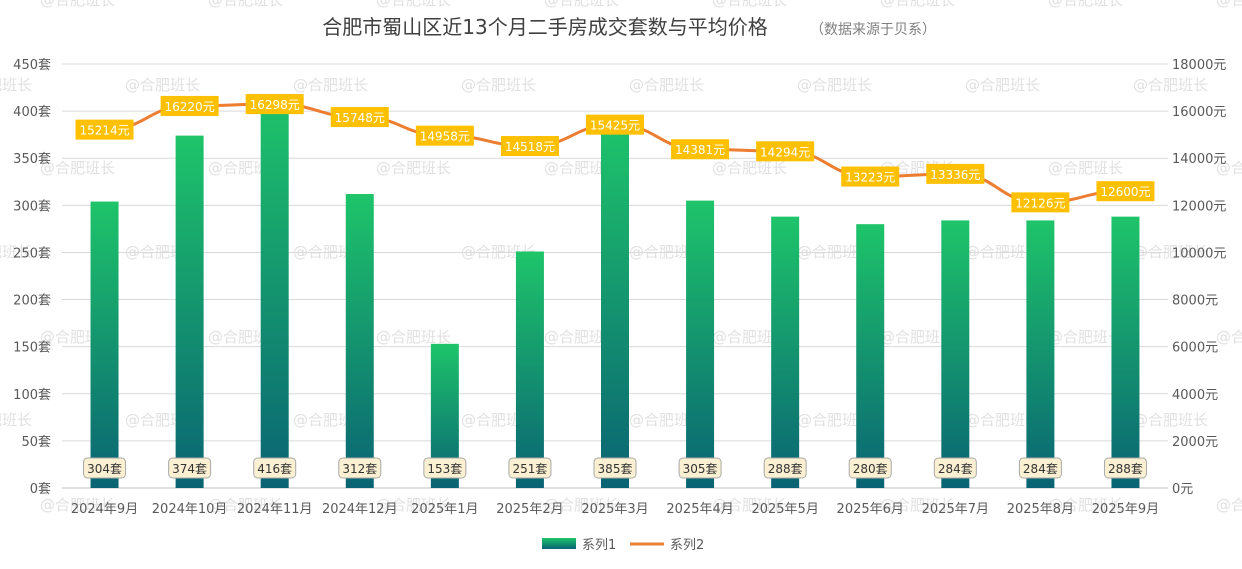 This screenshot has height=569, width=1242. I want to click on line-label-text: 12126元, so click(1040, 203).